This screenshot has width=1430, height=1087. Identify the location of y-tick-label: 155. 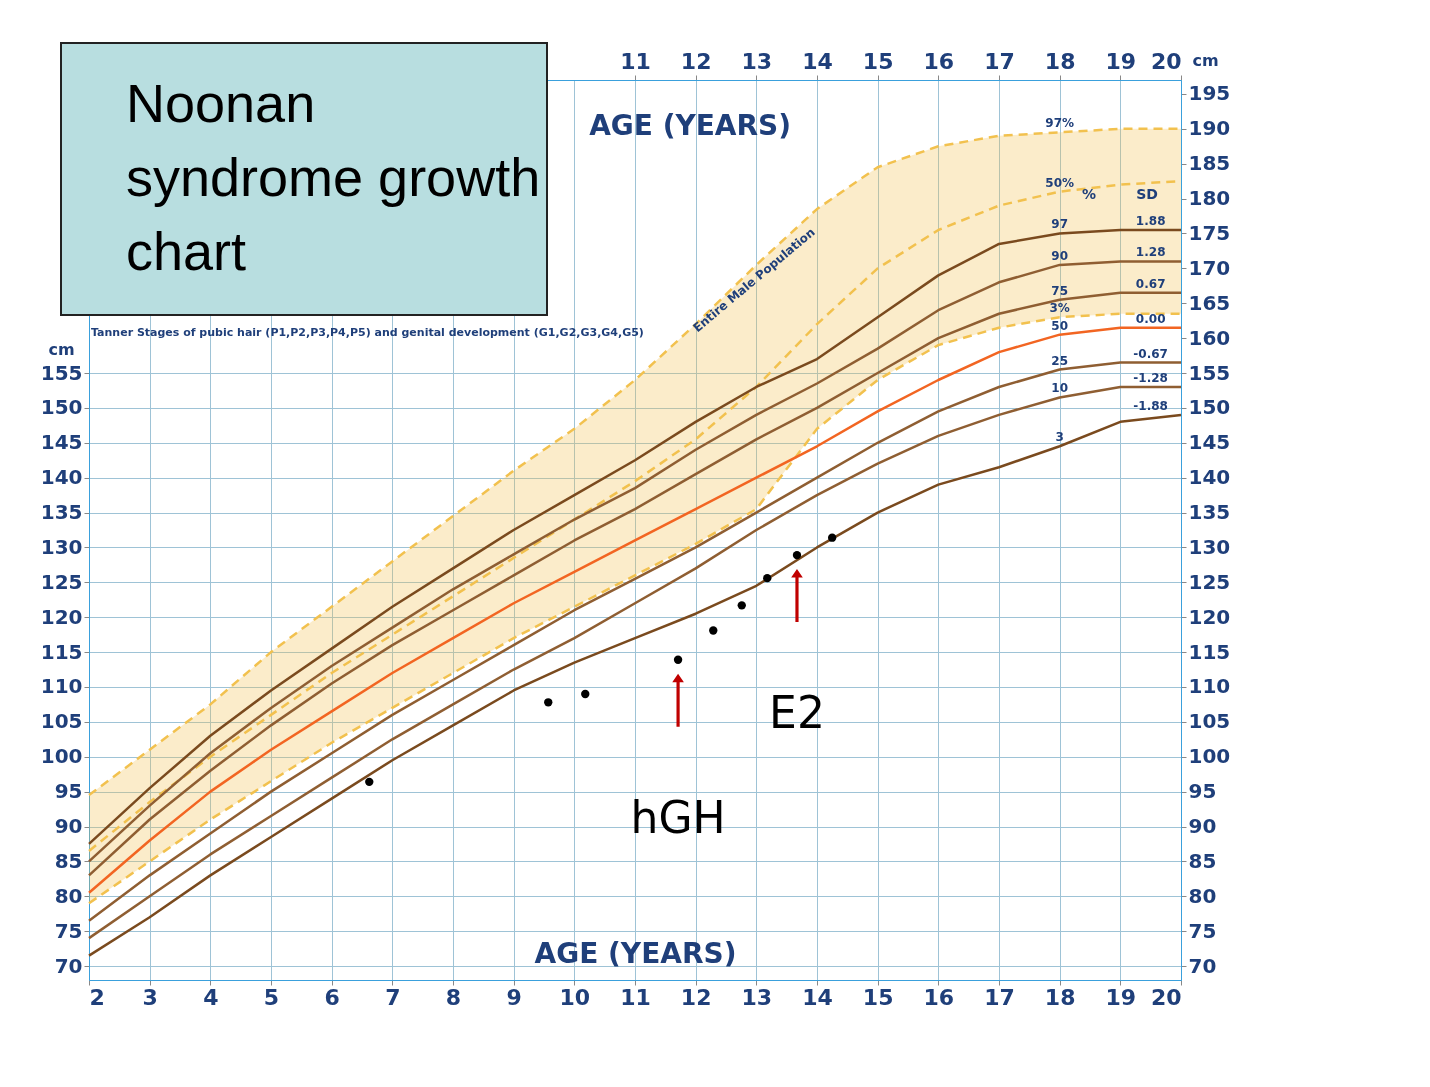
(61, 372).